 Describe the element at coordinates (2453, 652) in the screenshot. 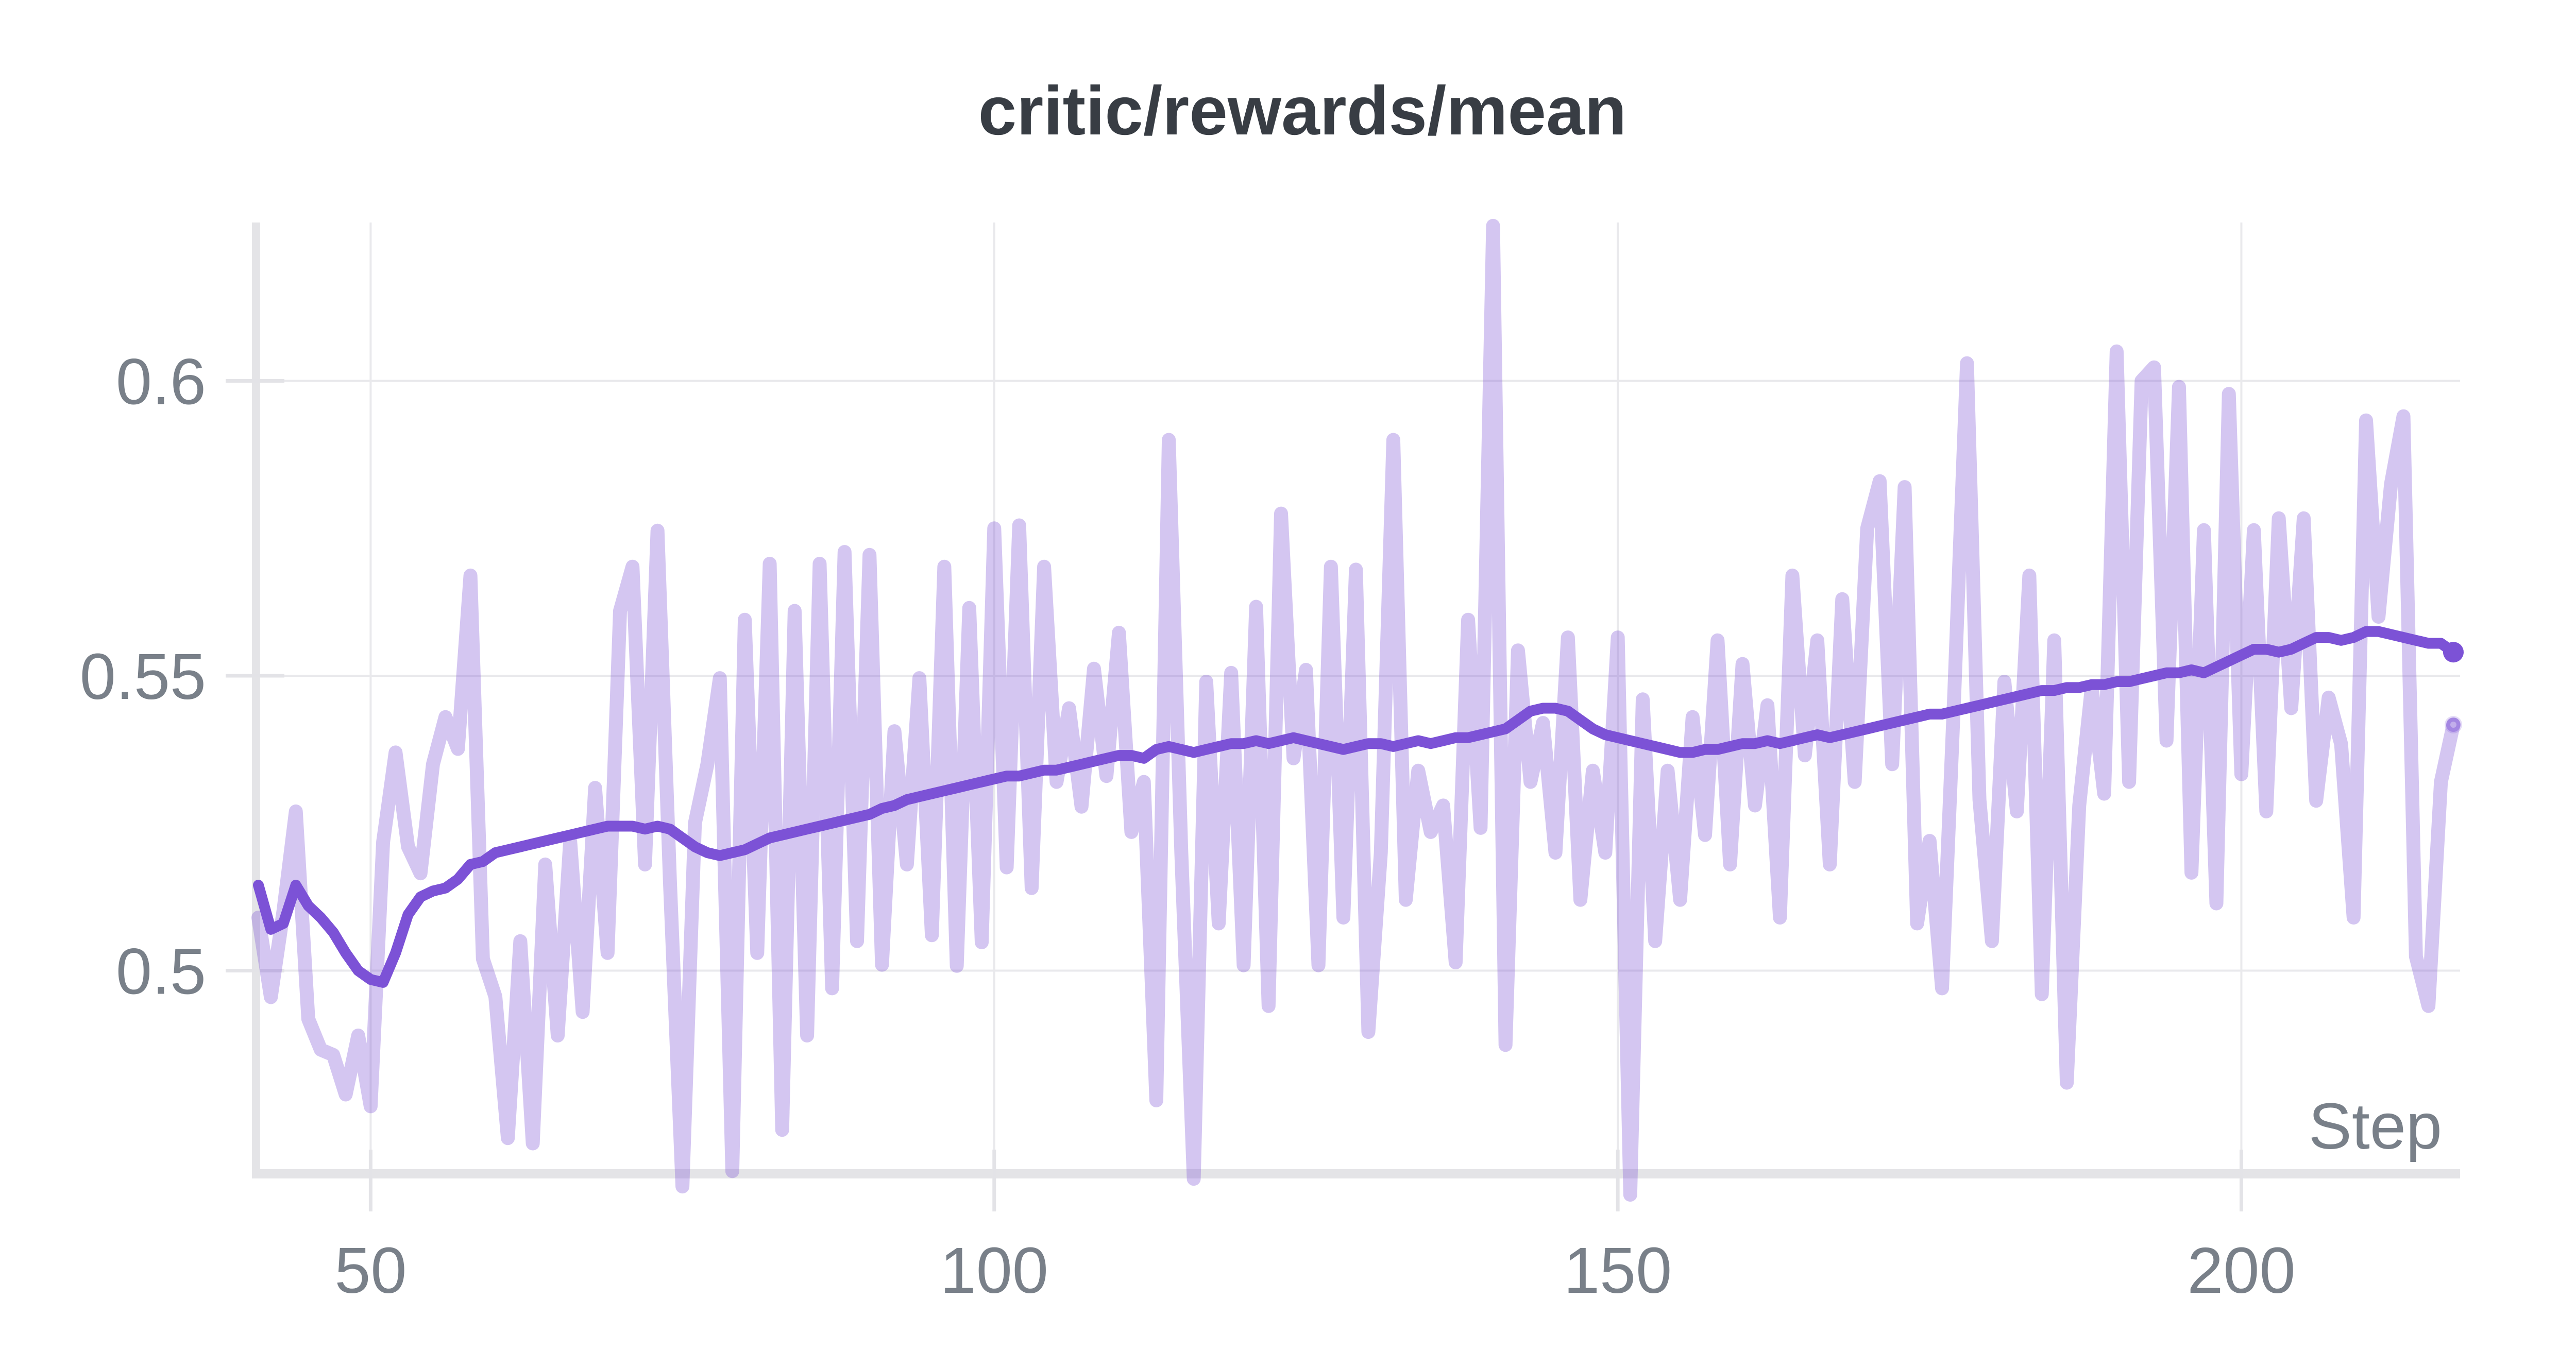

I see `smoothed-endpoint-dot` at that location.